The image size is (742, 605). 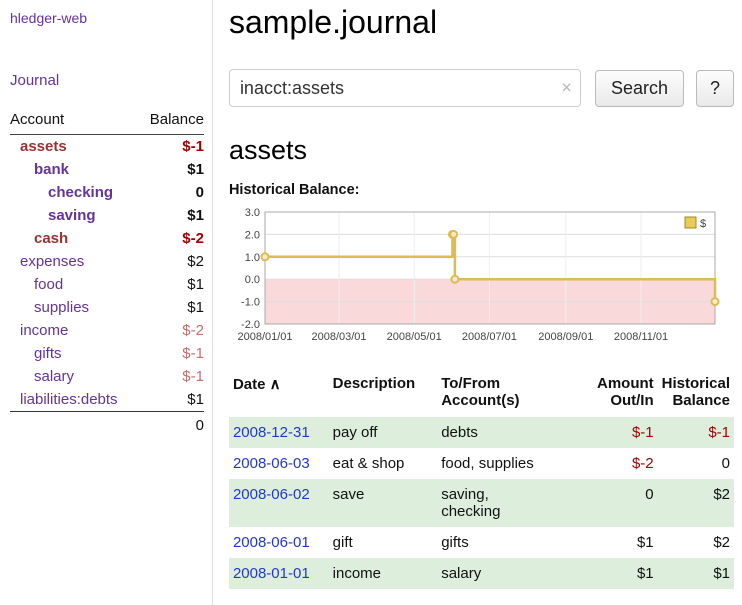 I want to click on register-column-header: To/From Account(s), so click(x=504, y=395).